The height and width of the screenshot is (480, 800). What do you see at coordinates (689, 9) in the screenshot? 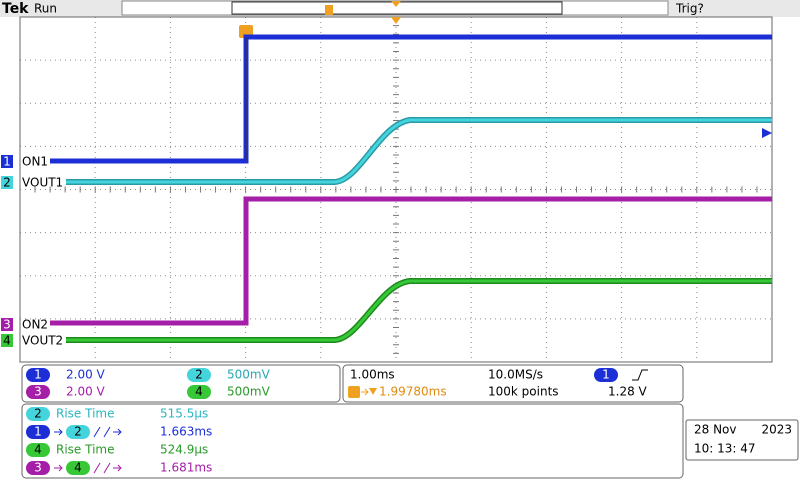
I see `trigger-state: Trig?` at bounding box center [689, 9].